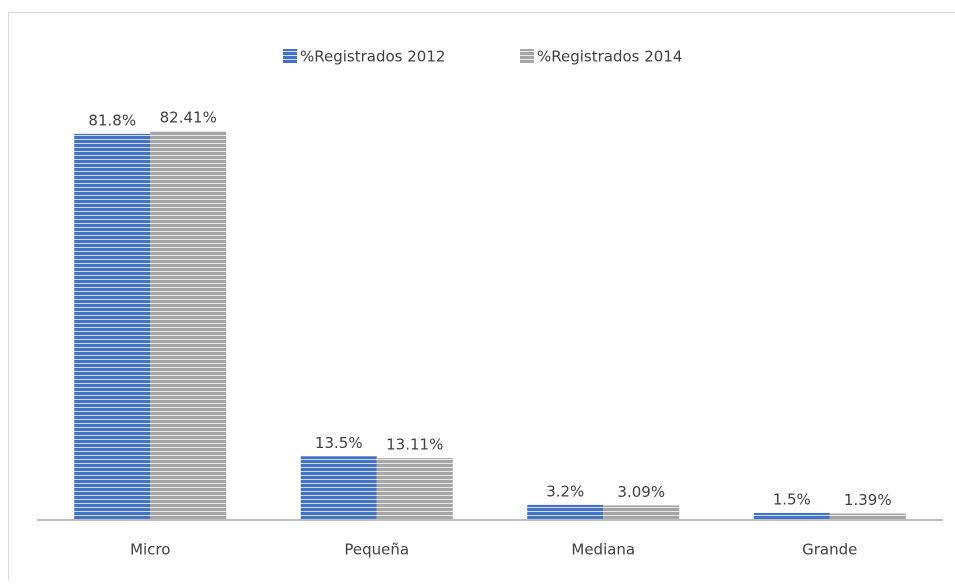 This screenshot has height=584, width=955. Describe the element at coordinates (112, 120) in the screenshot. I see `data-label: 81.8%` at that location.